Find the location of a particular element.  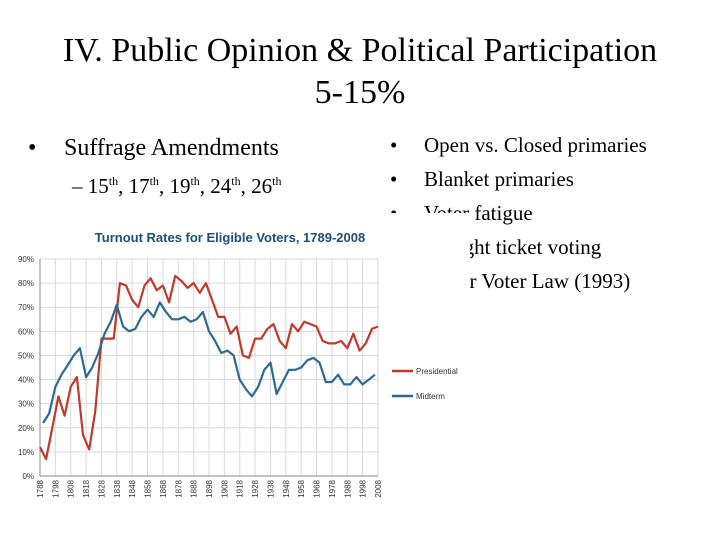

y-tick-label: 10% is located at coordinates (26, 452).